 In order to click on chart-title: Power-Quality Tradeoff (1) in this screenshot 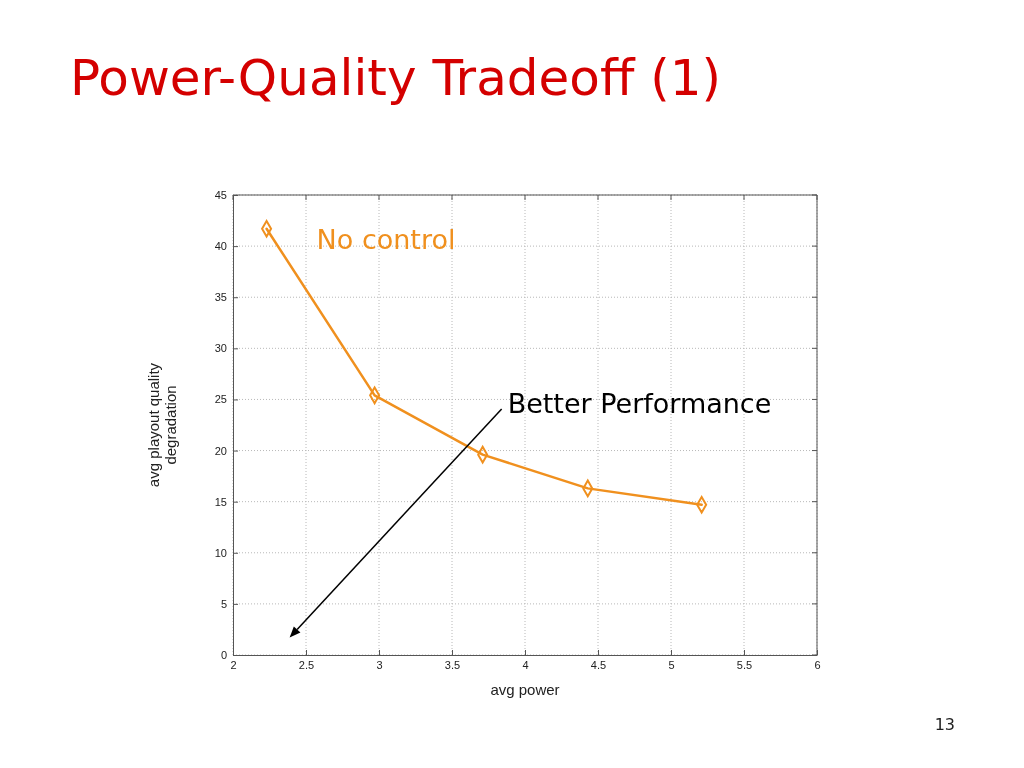, I will do `click(396, 78)`.